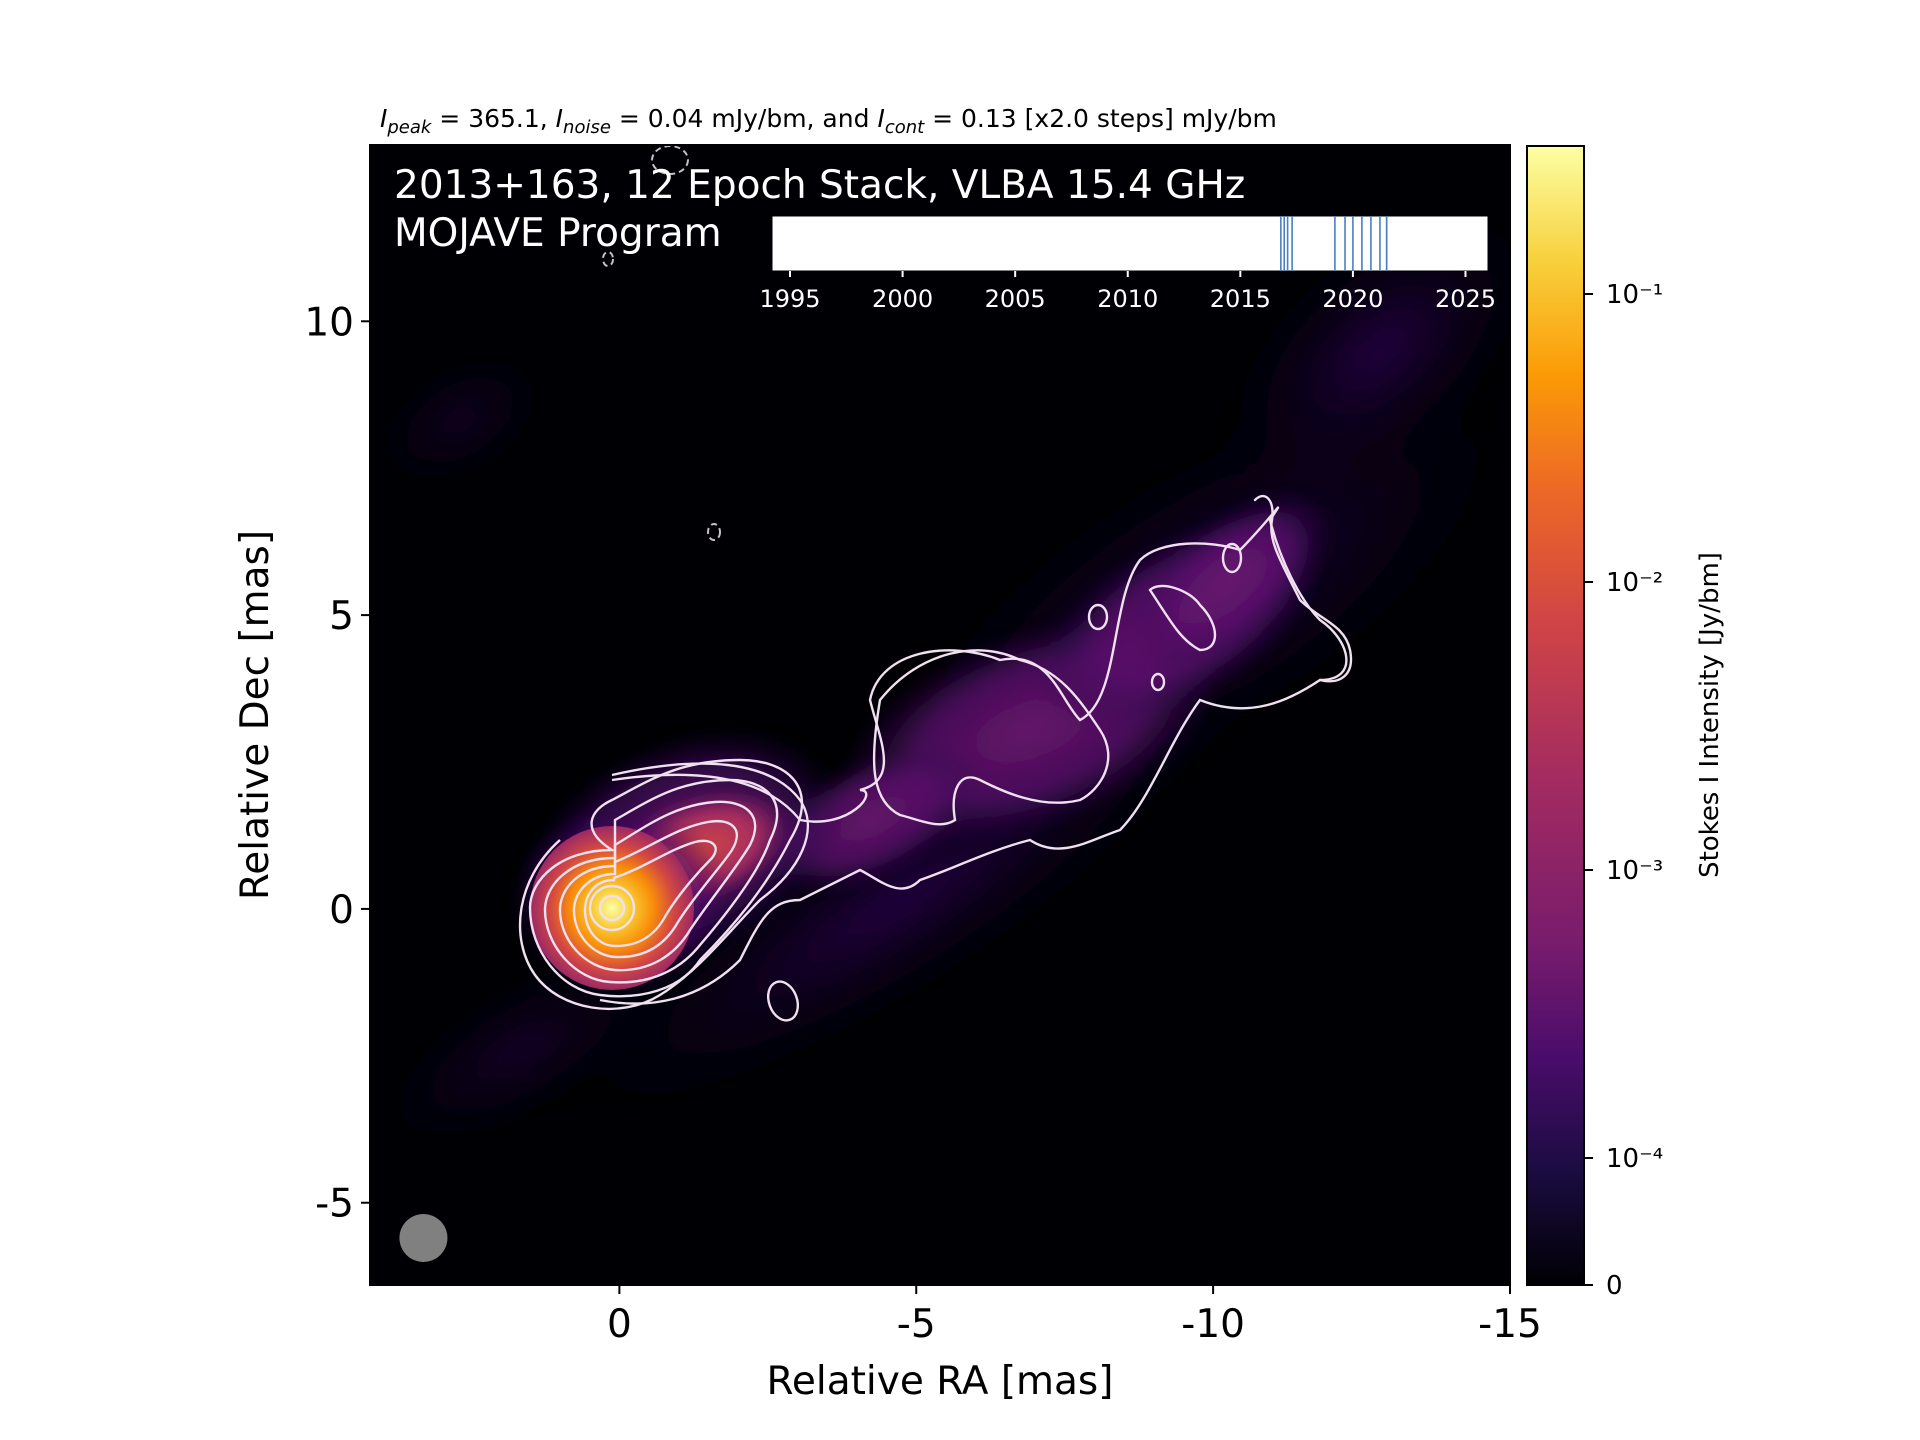  Describe the element at coordinates (329, 322) in the screenshot. I see `y-tick-label: 10` at that location.